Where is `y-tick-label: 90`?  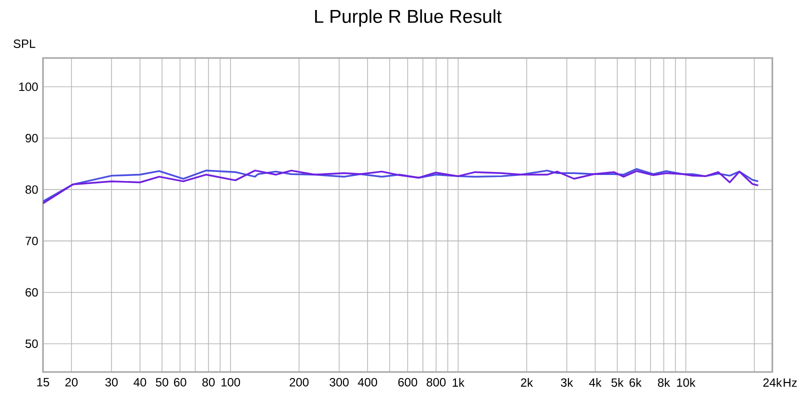 y-tick-label: 90 is located at coordinates (32, 138).